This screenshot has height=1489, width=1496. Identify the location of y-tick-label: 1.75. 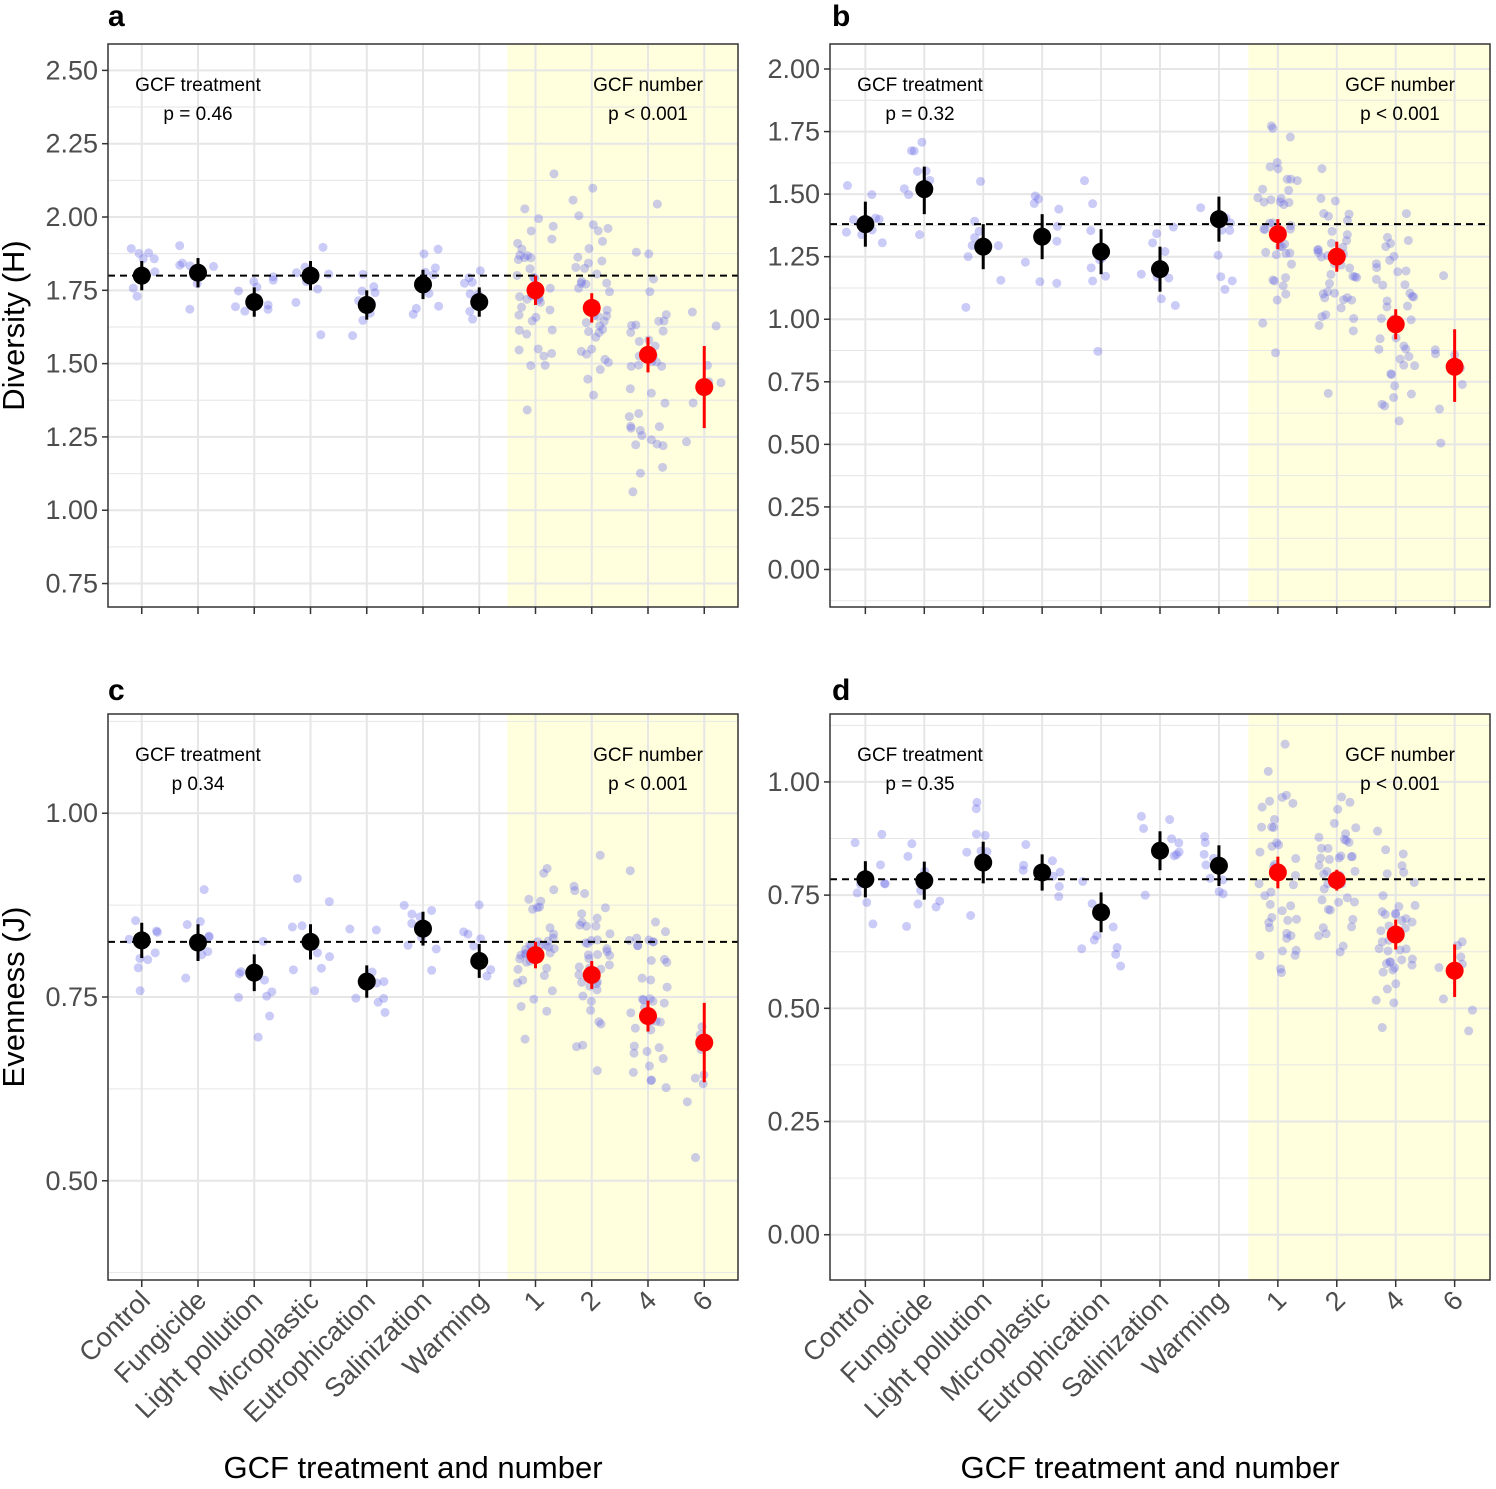
(793, 132).